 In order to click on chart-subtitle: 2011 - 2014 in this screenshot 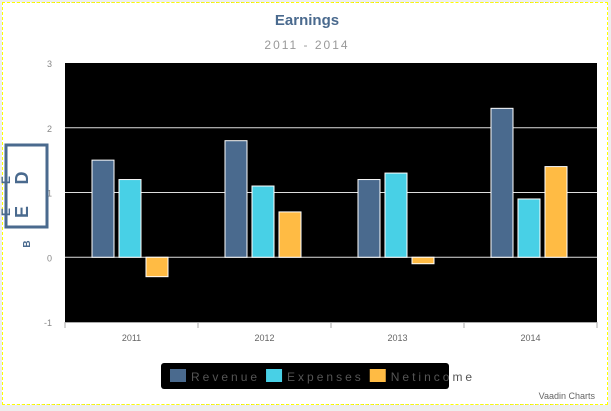, I will do `click(306, 45)`.